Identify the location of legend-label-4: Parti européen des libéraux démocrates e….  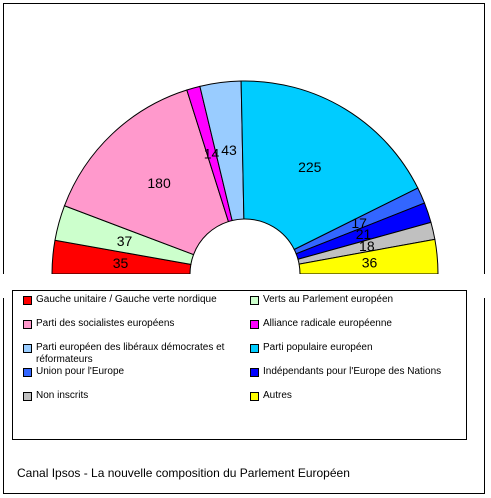
(130, 353).